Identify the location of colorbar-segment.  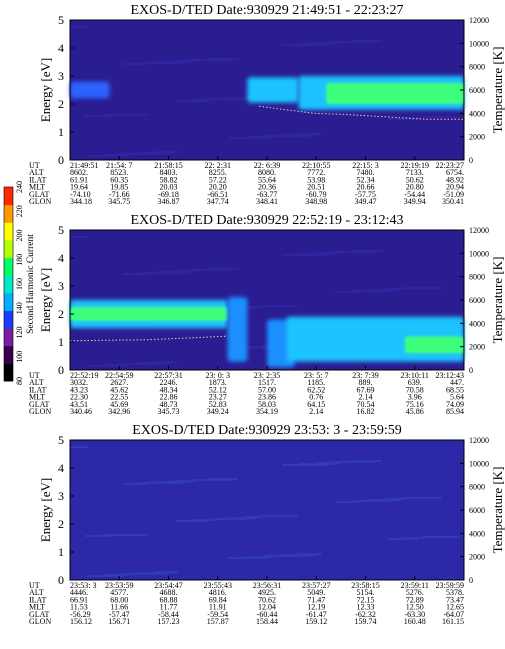
(8, 337).